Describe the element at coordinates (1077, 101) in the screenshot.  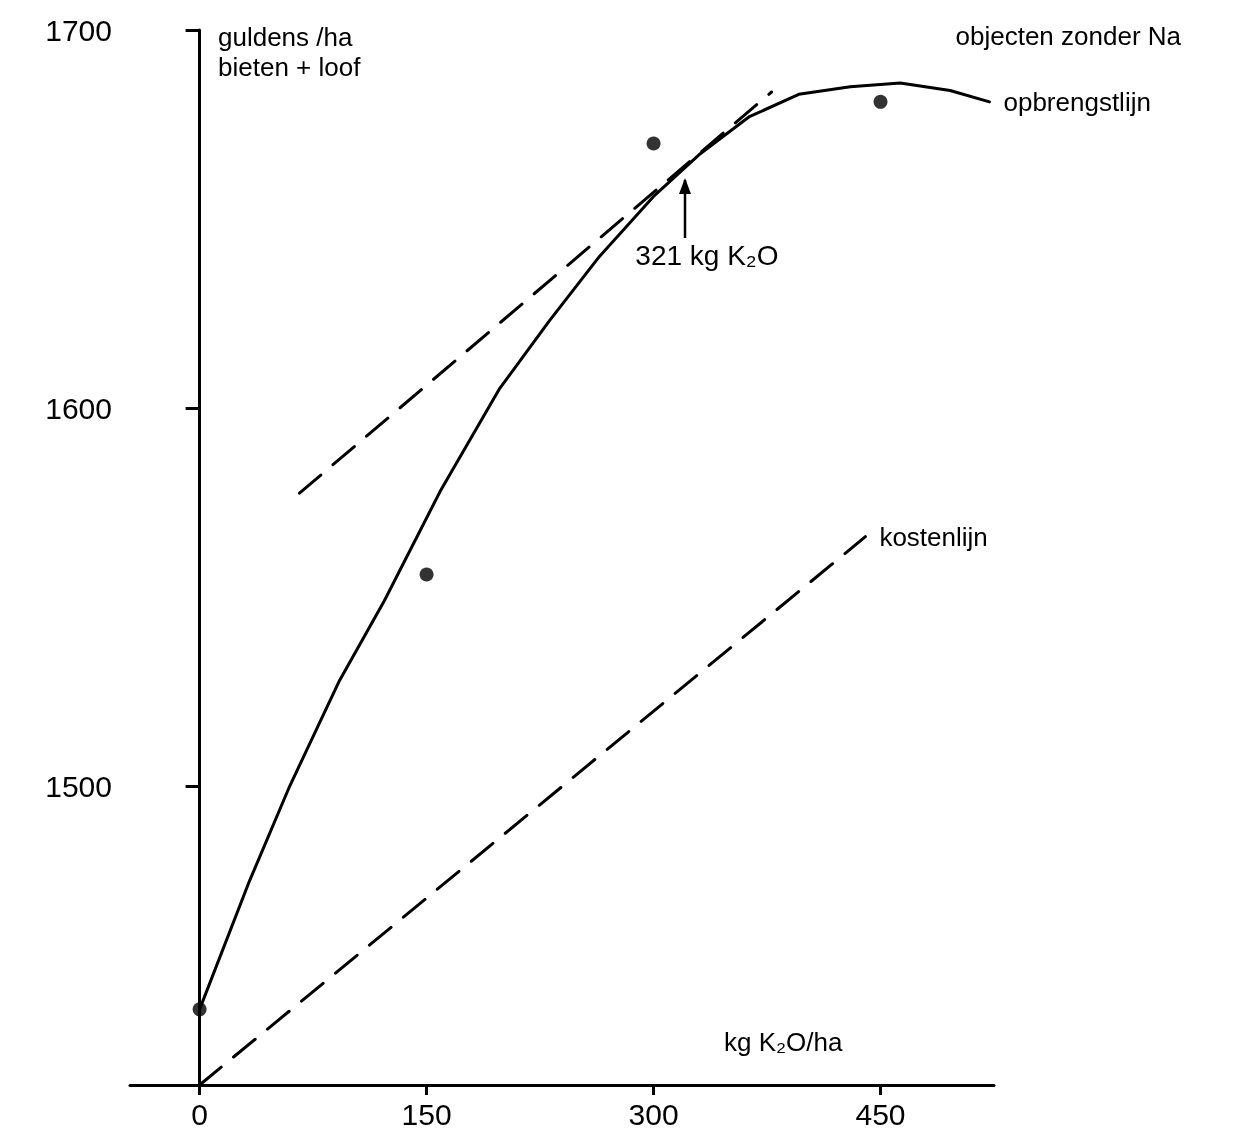
I see `series-label: opbrengstlijn` at that location.